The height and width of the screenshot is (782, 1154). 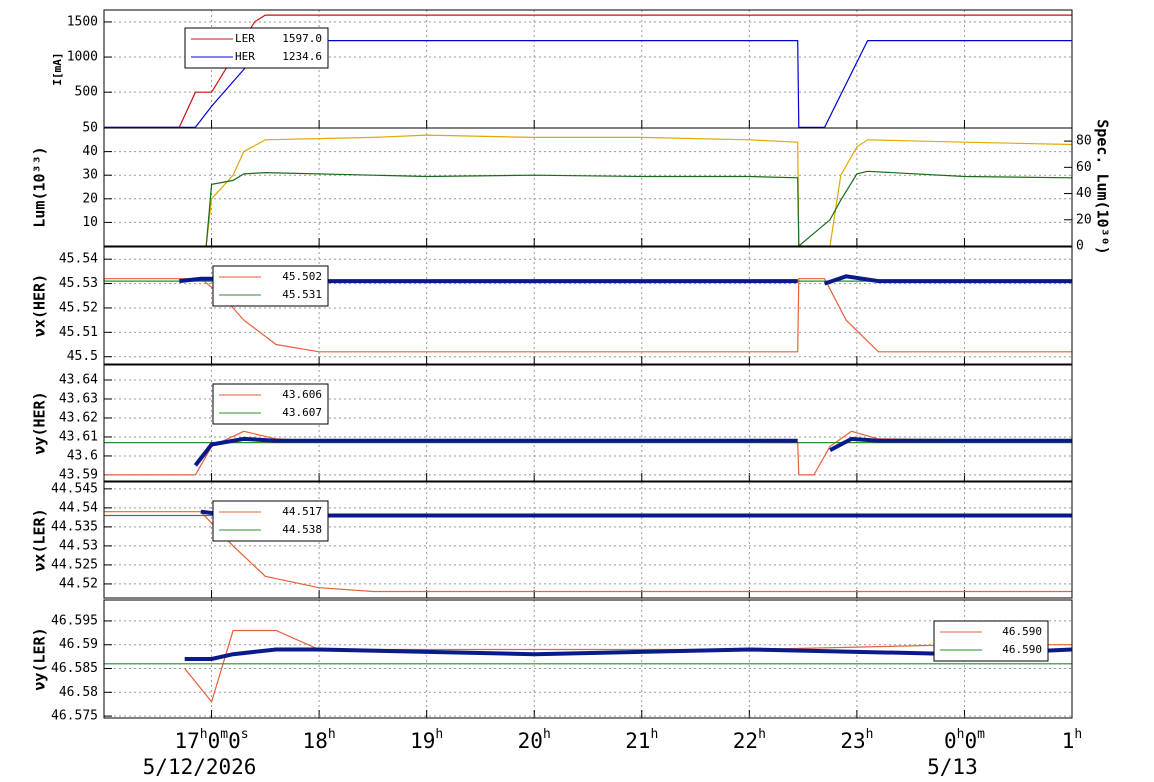 I want to click on date-label: 5/13, so click(x=952, y=767).